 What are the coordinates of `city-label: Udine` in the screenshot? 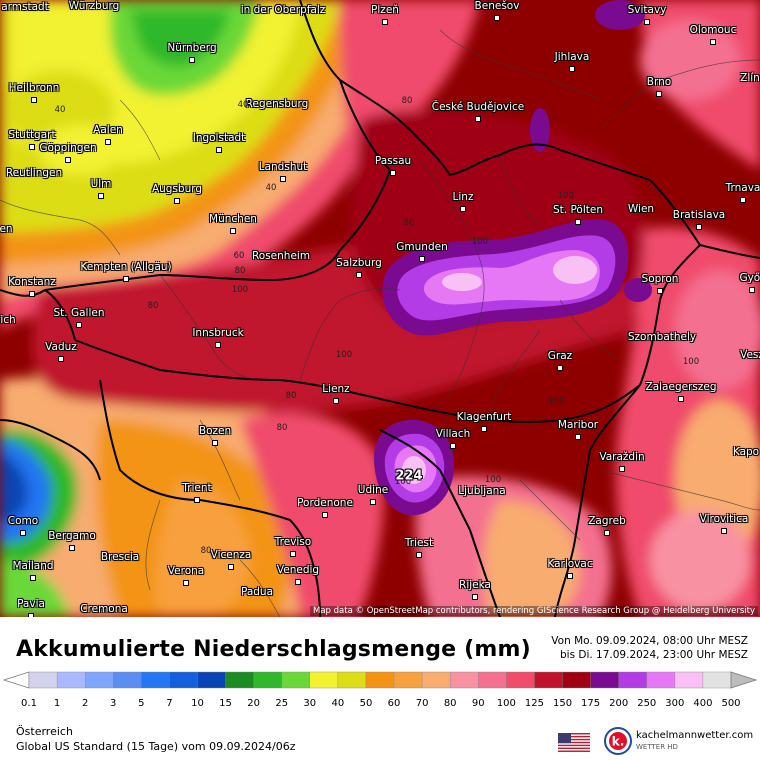 It's located at (373, 490).